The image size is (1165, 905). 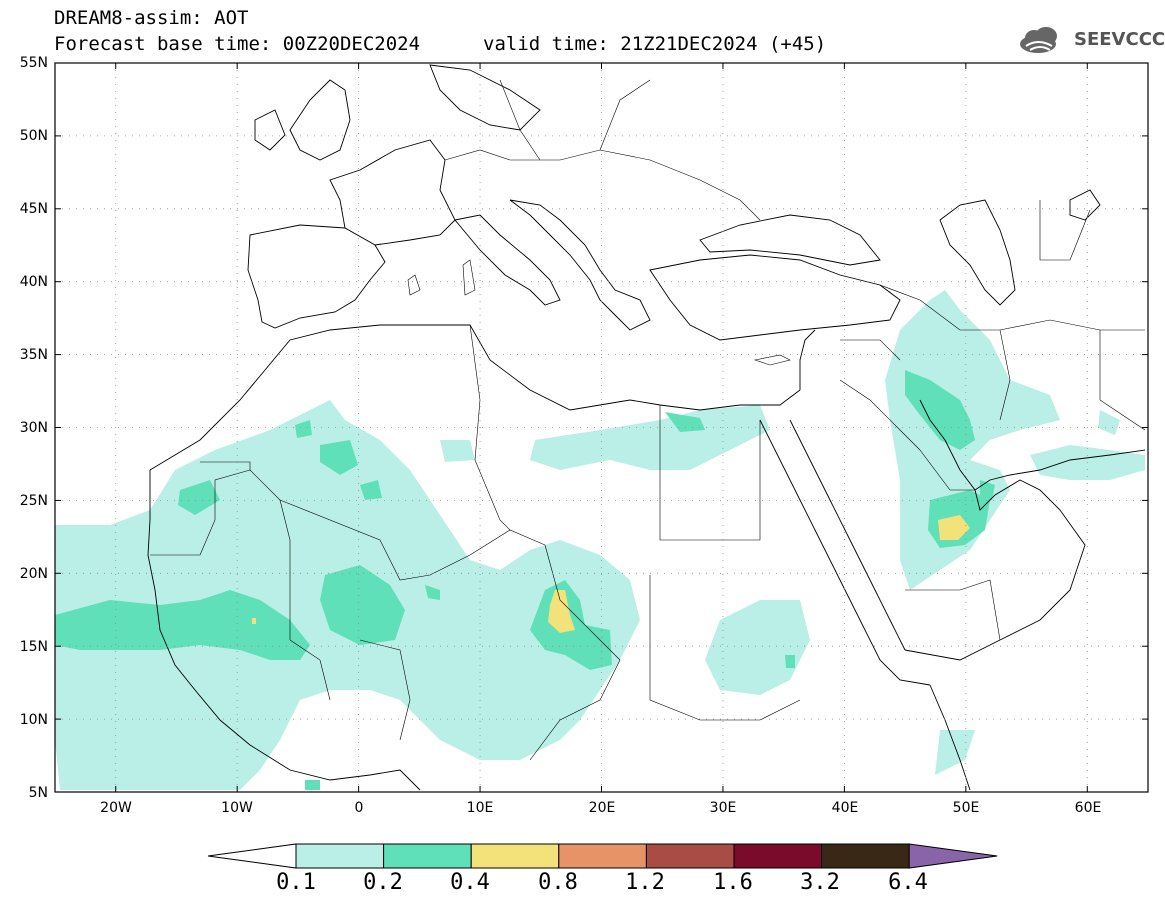 What do you see at coordinates (151, 18) in the screenshot?
I see `map-title: DREAM8-assim: AOT` at bounding box center [151, 18].